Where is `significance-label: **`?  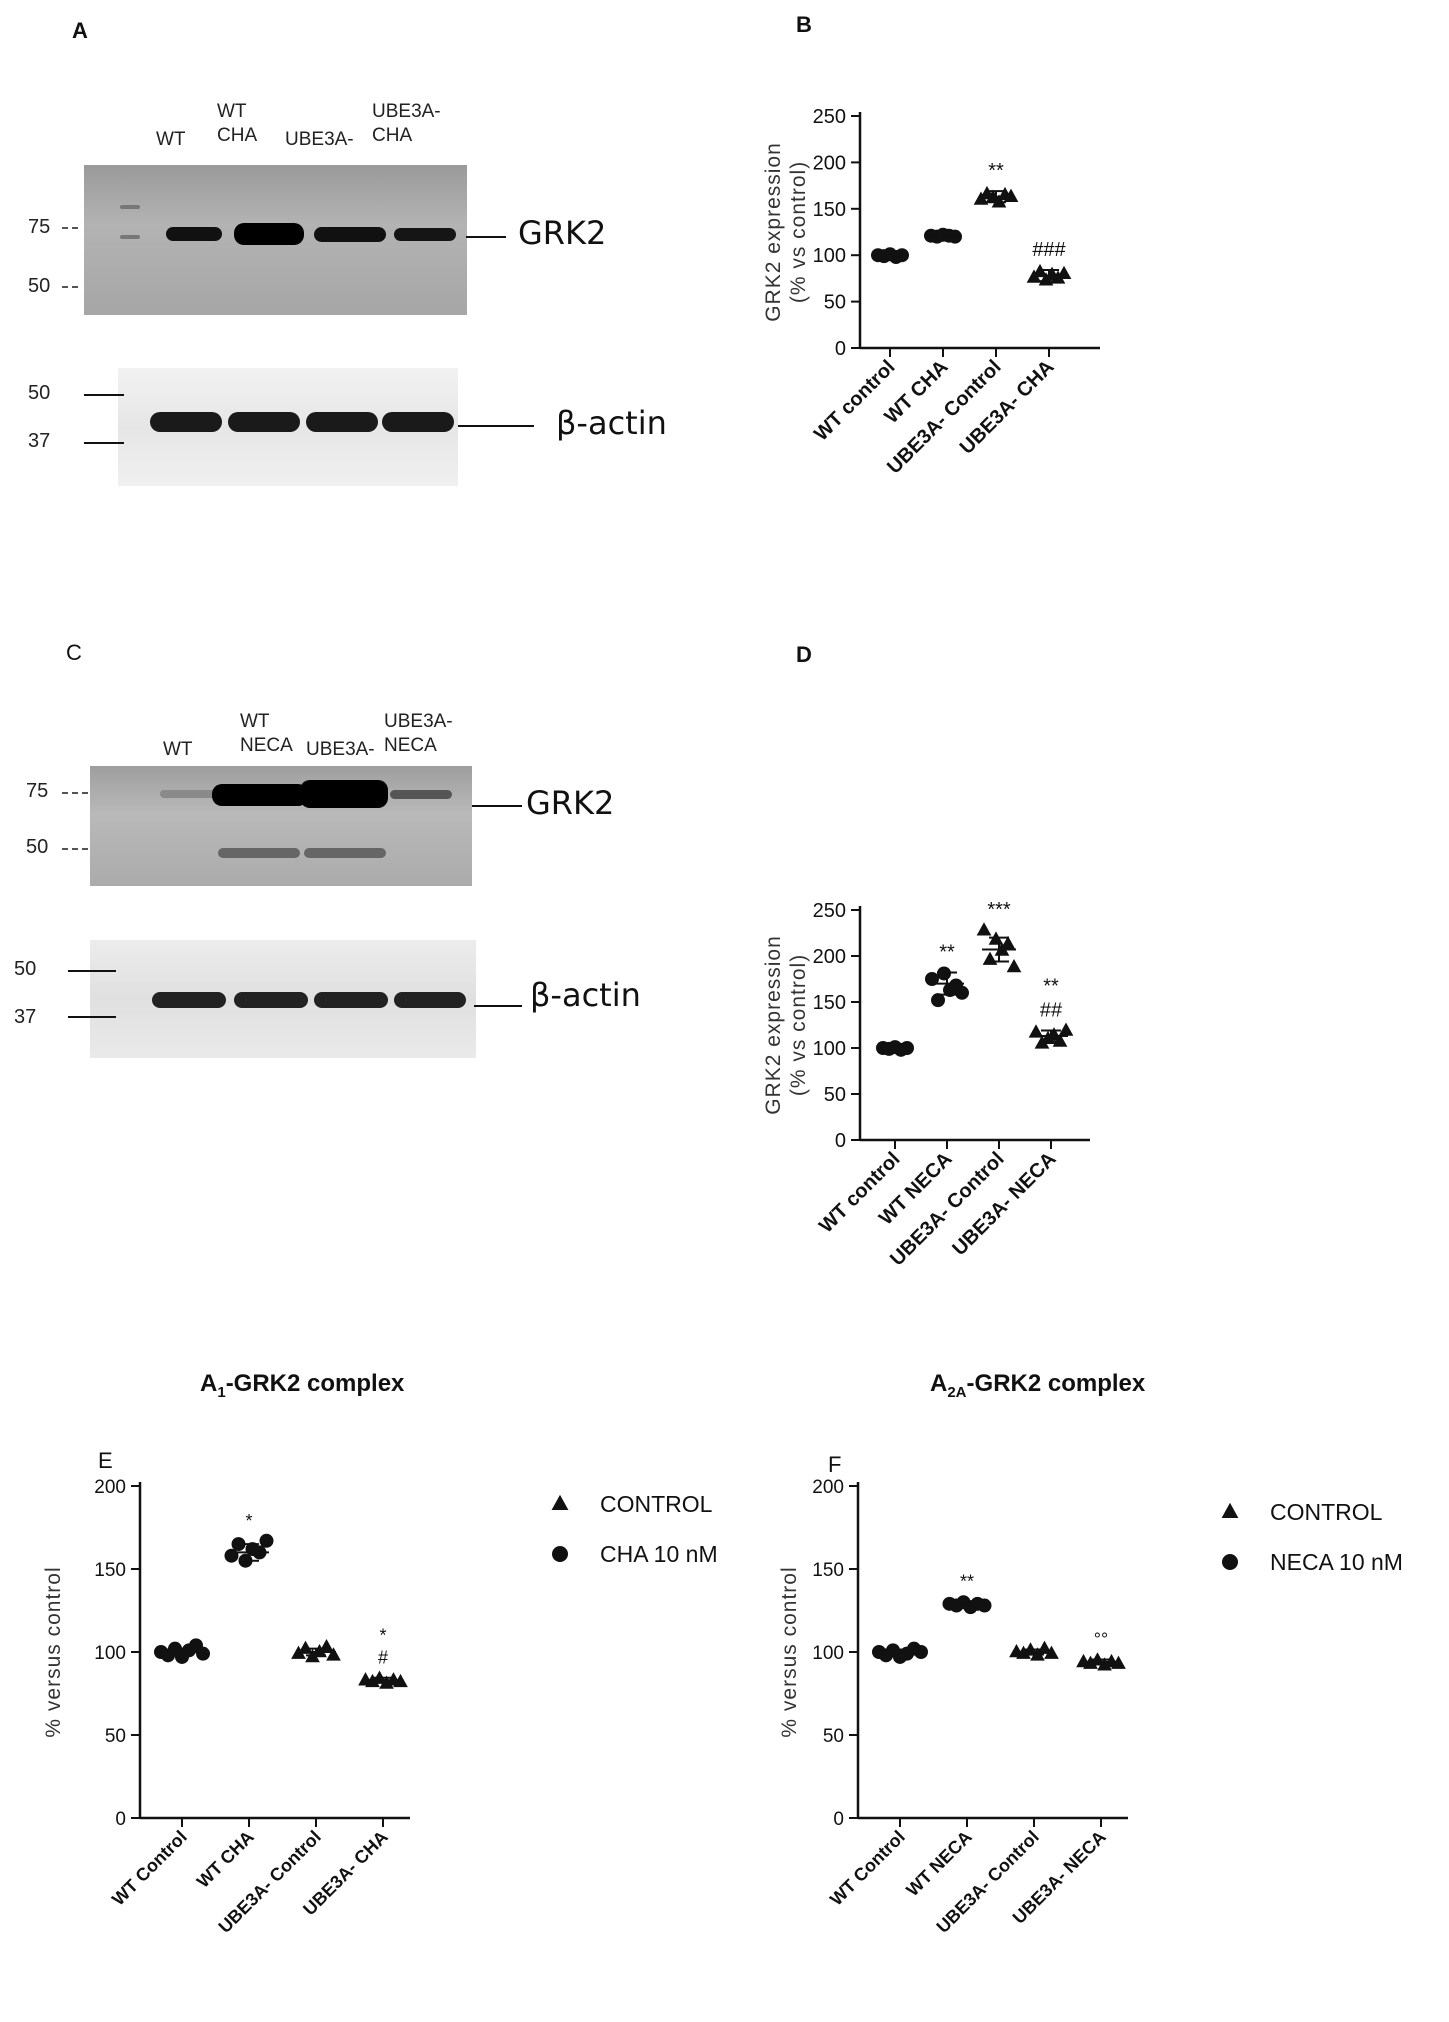 significance-label: ** is located at coordinates (967, 1581).